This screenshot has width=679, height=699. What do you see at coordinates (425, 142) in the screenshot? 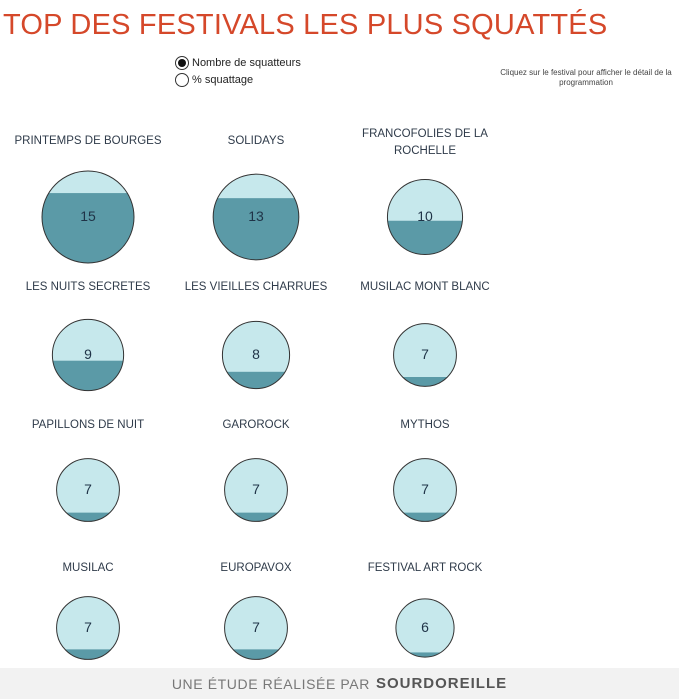
I see `festival-label: FRANCOFOLIES DE LA ROCHELLE` at bounding box center [425, 142].